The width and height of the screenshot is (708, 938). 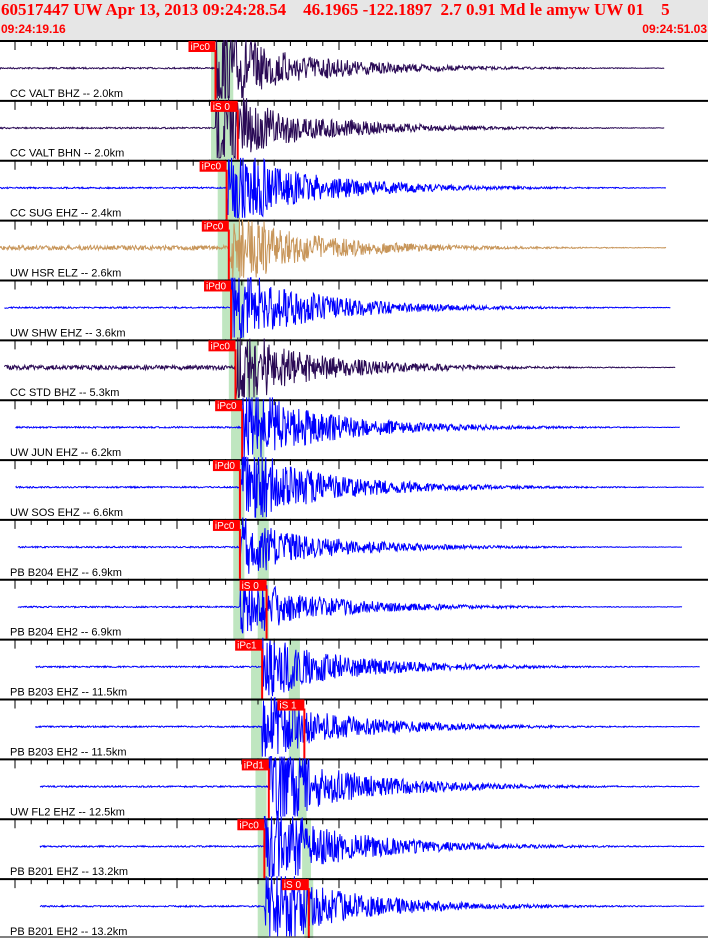 I want to click on station-label: UW FL2 EHZ -- 12.5km, so click(x=67, y=812).